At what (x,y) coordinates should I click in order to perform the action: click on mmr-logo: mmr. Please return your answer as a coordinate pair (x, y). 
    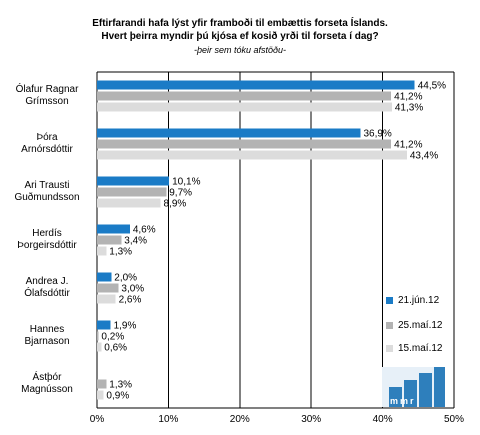
    Looking at the image, I should click on (413, 387).